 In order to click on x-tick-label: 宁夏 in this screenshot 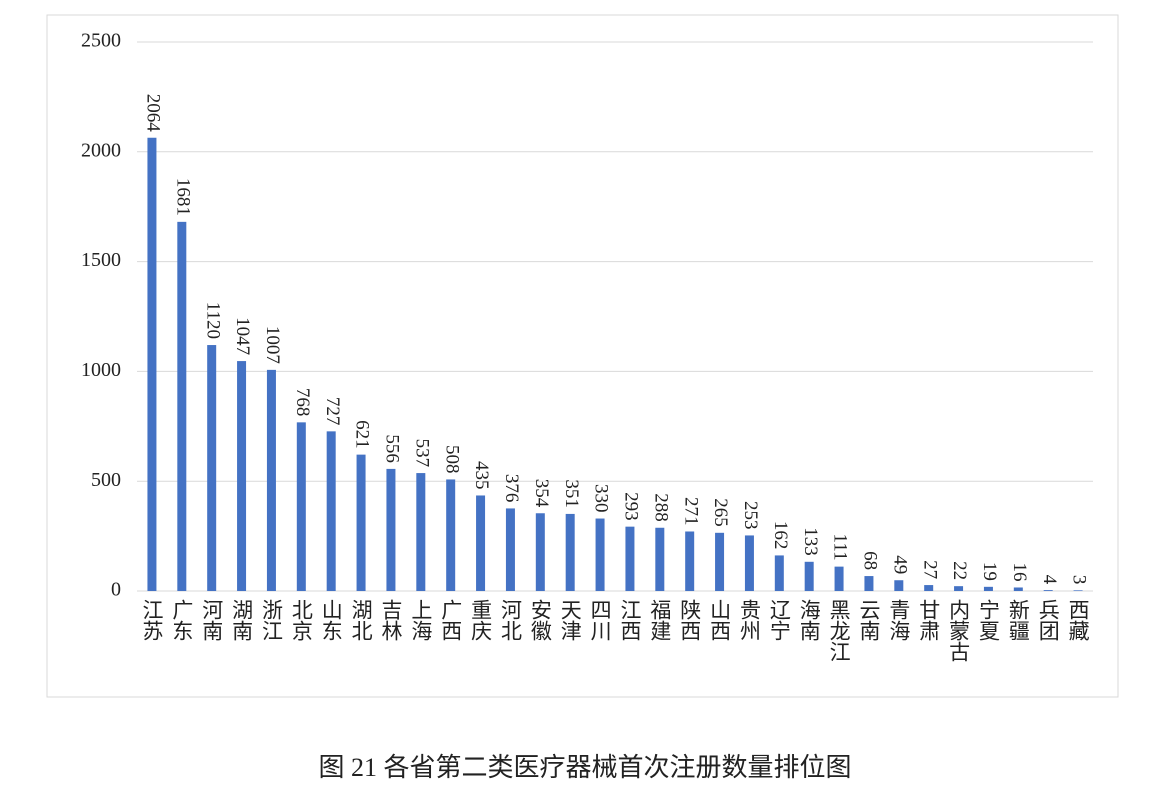, I will do `click(988, 620)`.